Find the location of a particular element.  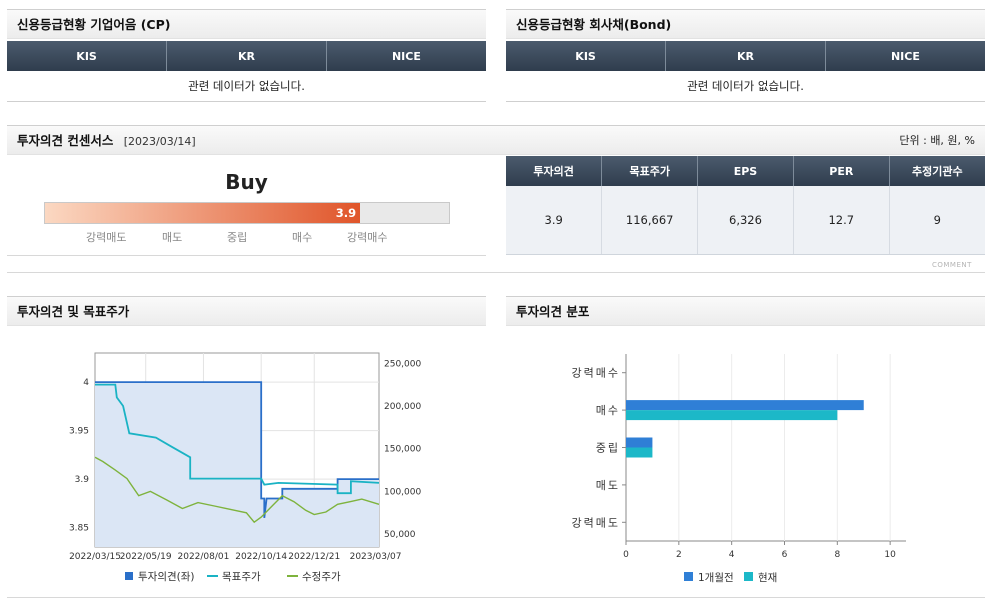

legend-label: 수정주가 is located at coordinates (321, 577).